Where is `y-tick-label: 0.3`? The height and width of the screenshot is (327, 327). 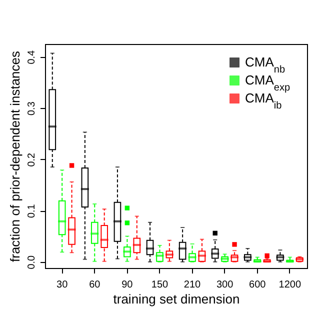
y-tick-label: 0.3 is located at coordinates (32, 108).